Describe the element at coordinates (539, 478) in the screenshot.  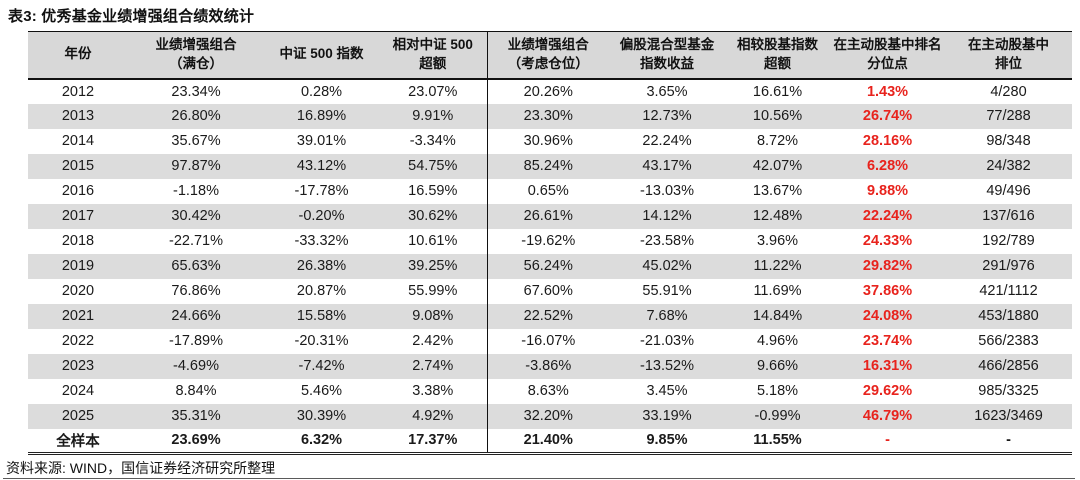
I see `bottom-divider-line` at that location.